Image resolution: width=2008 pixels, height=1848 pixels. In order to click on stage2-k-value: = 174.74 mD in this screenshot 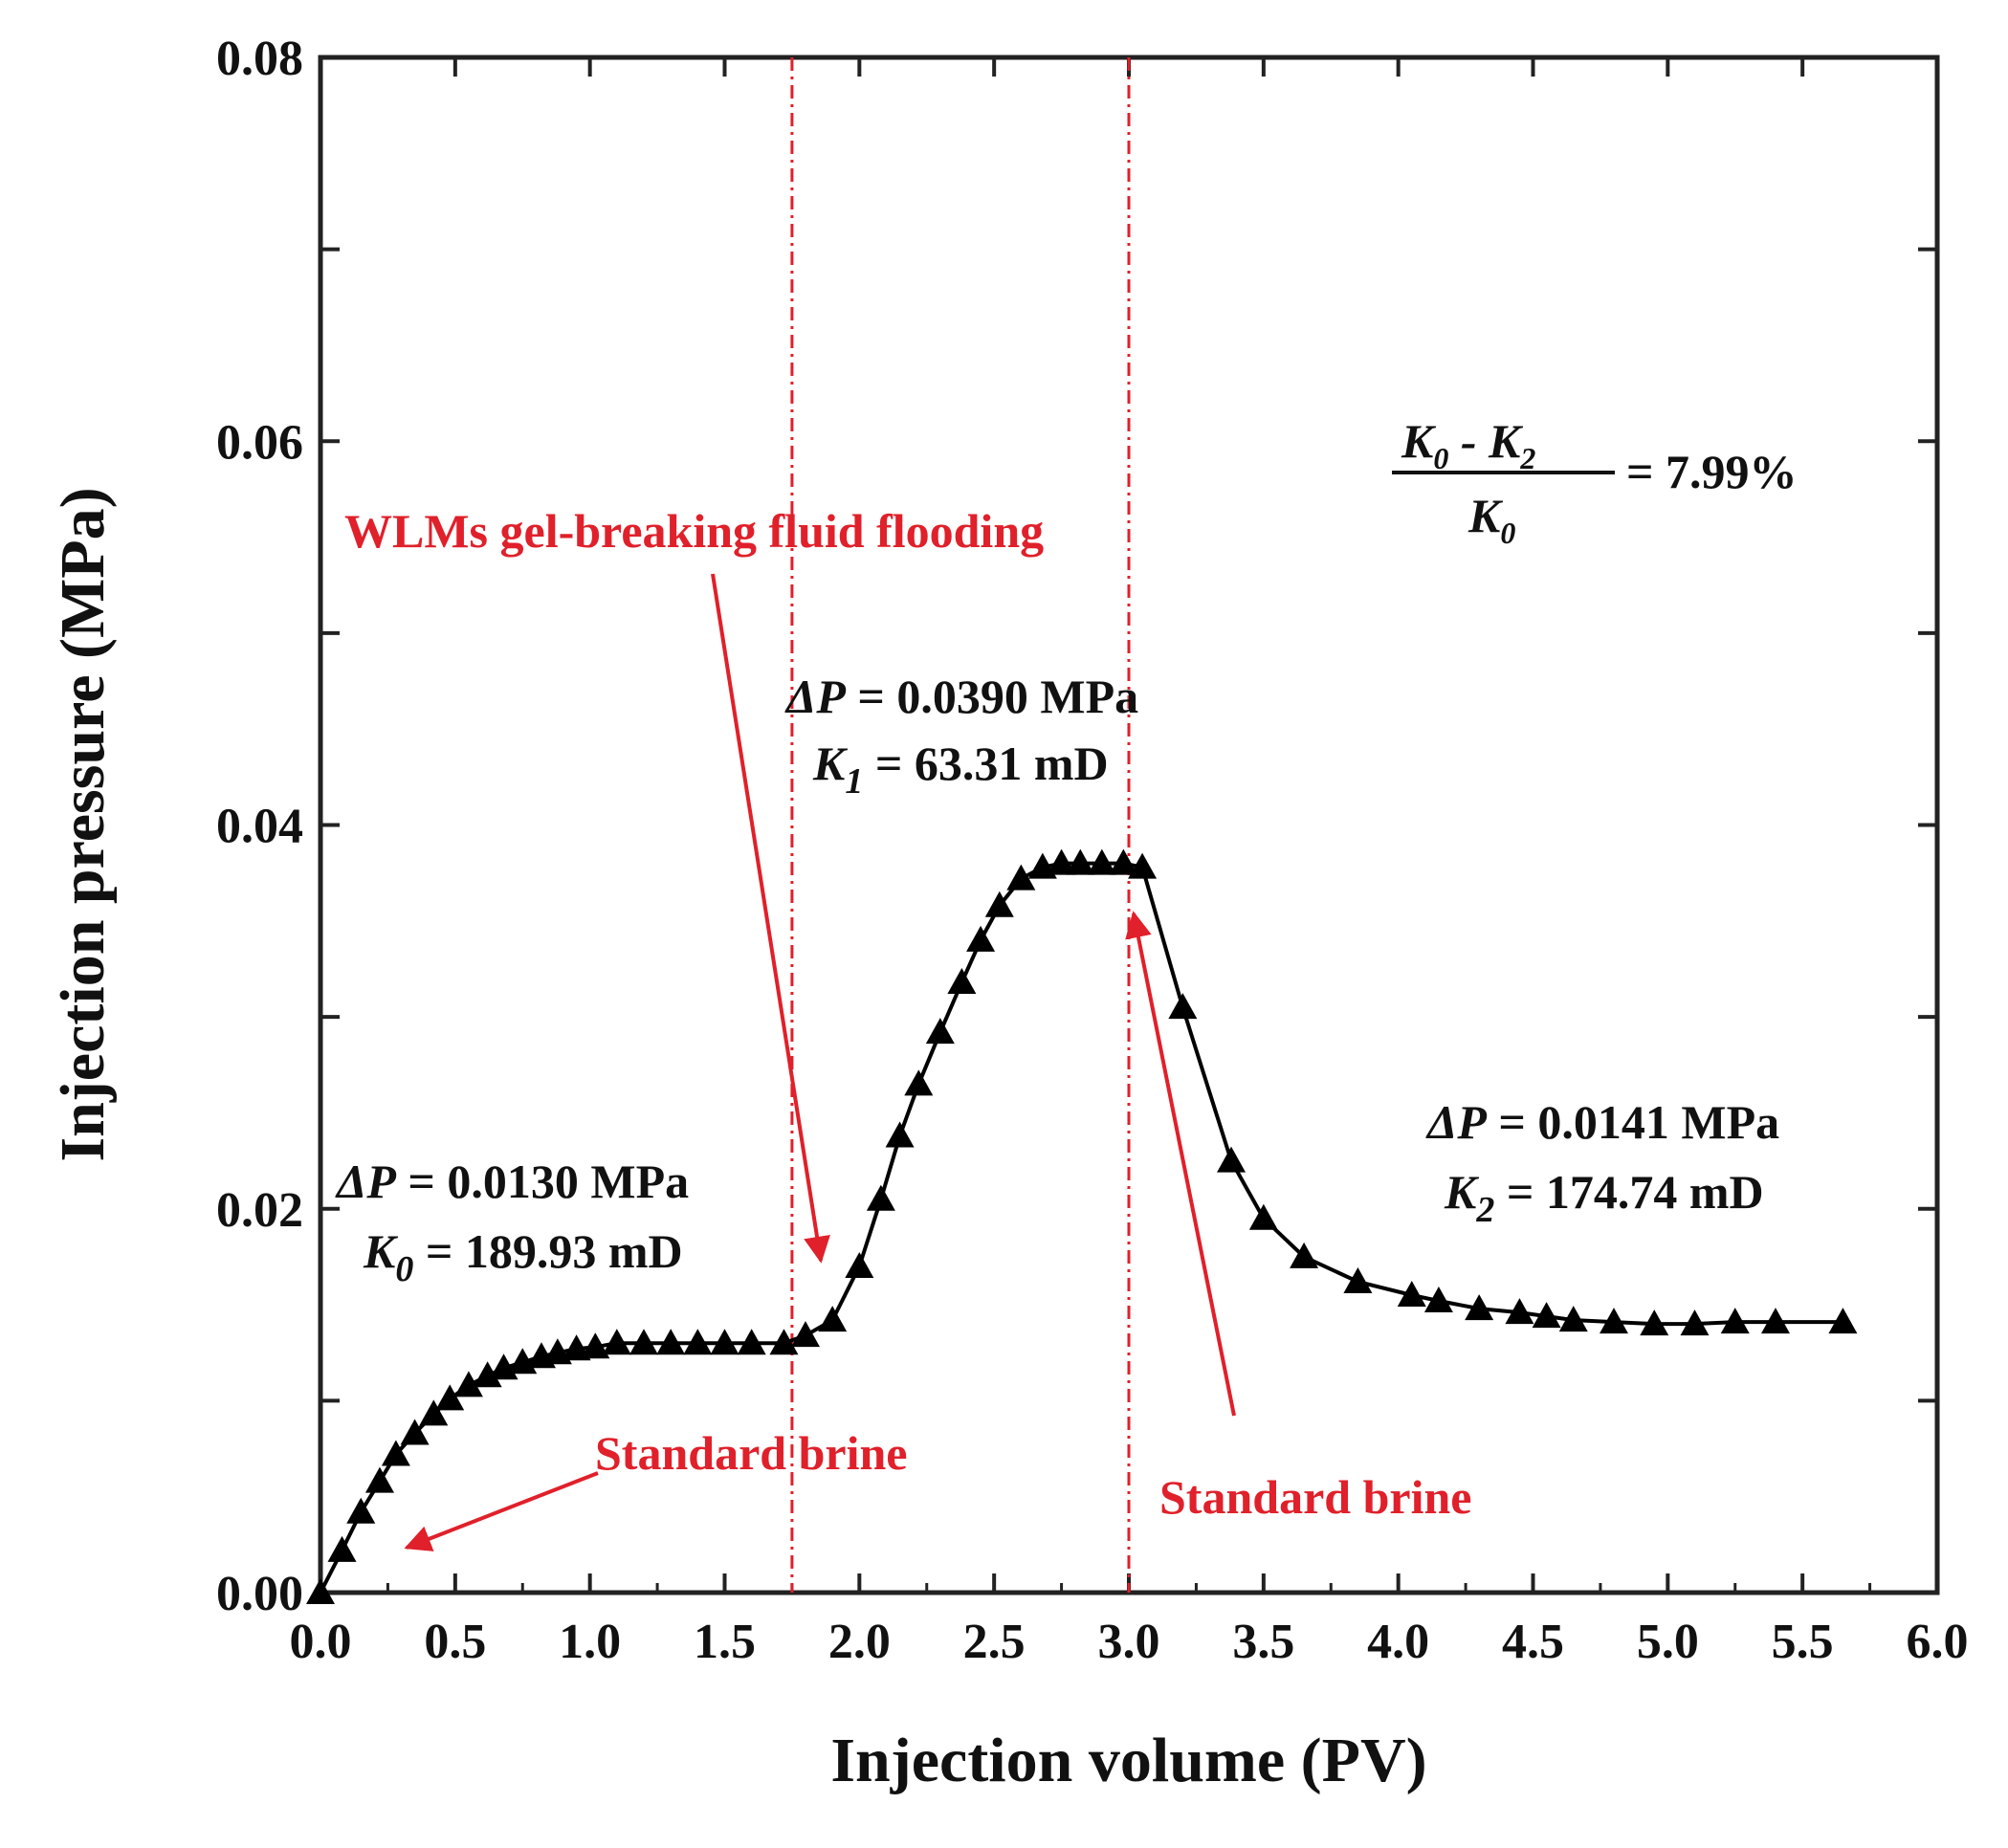, I will do `click(1629, 1192)`.